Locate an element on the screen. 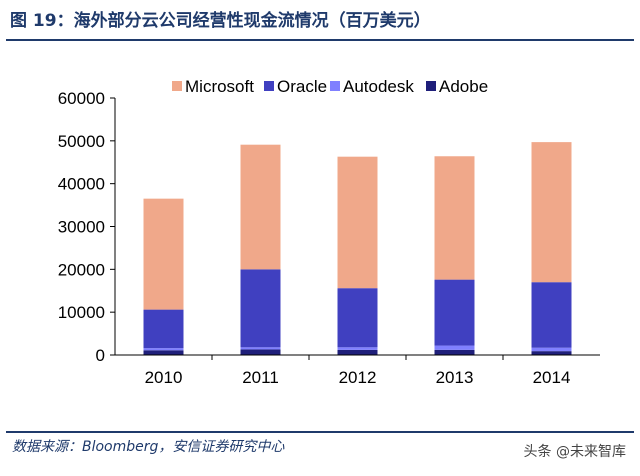 This screenshot has height=476, width=640. legend-label-oracle: Oracle is located at coordinates (302, 86).